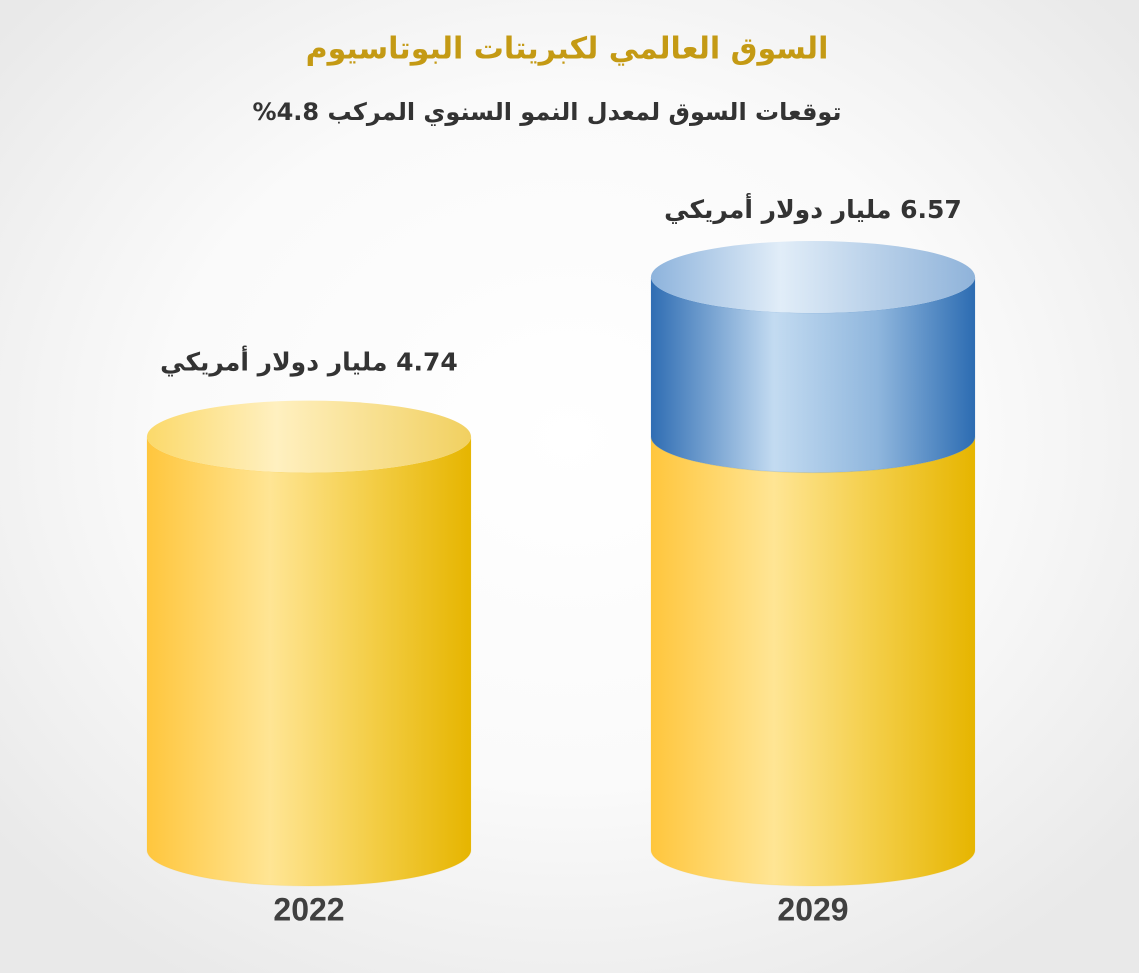 The image size is (1139, 973). I want to click on value-label: 4.74 مليار دولار أمريكي, so click(309, 362).